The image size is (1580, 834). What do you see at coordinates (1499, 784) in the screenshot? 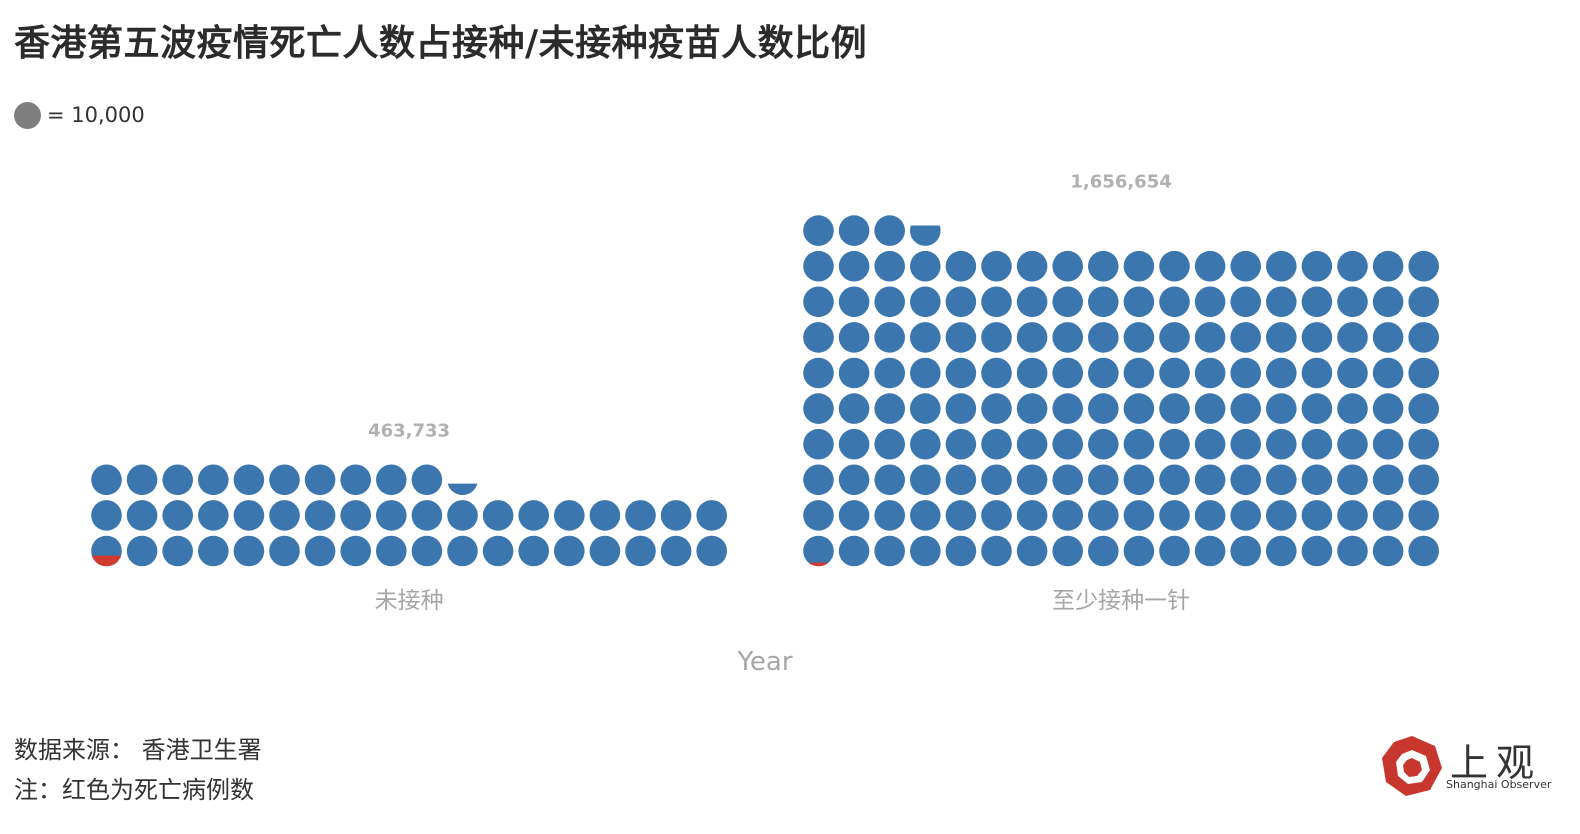
I see `logo-english-name: Shanghai Observer` at bounding box center [1499, 784].